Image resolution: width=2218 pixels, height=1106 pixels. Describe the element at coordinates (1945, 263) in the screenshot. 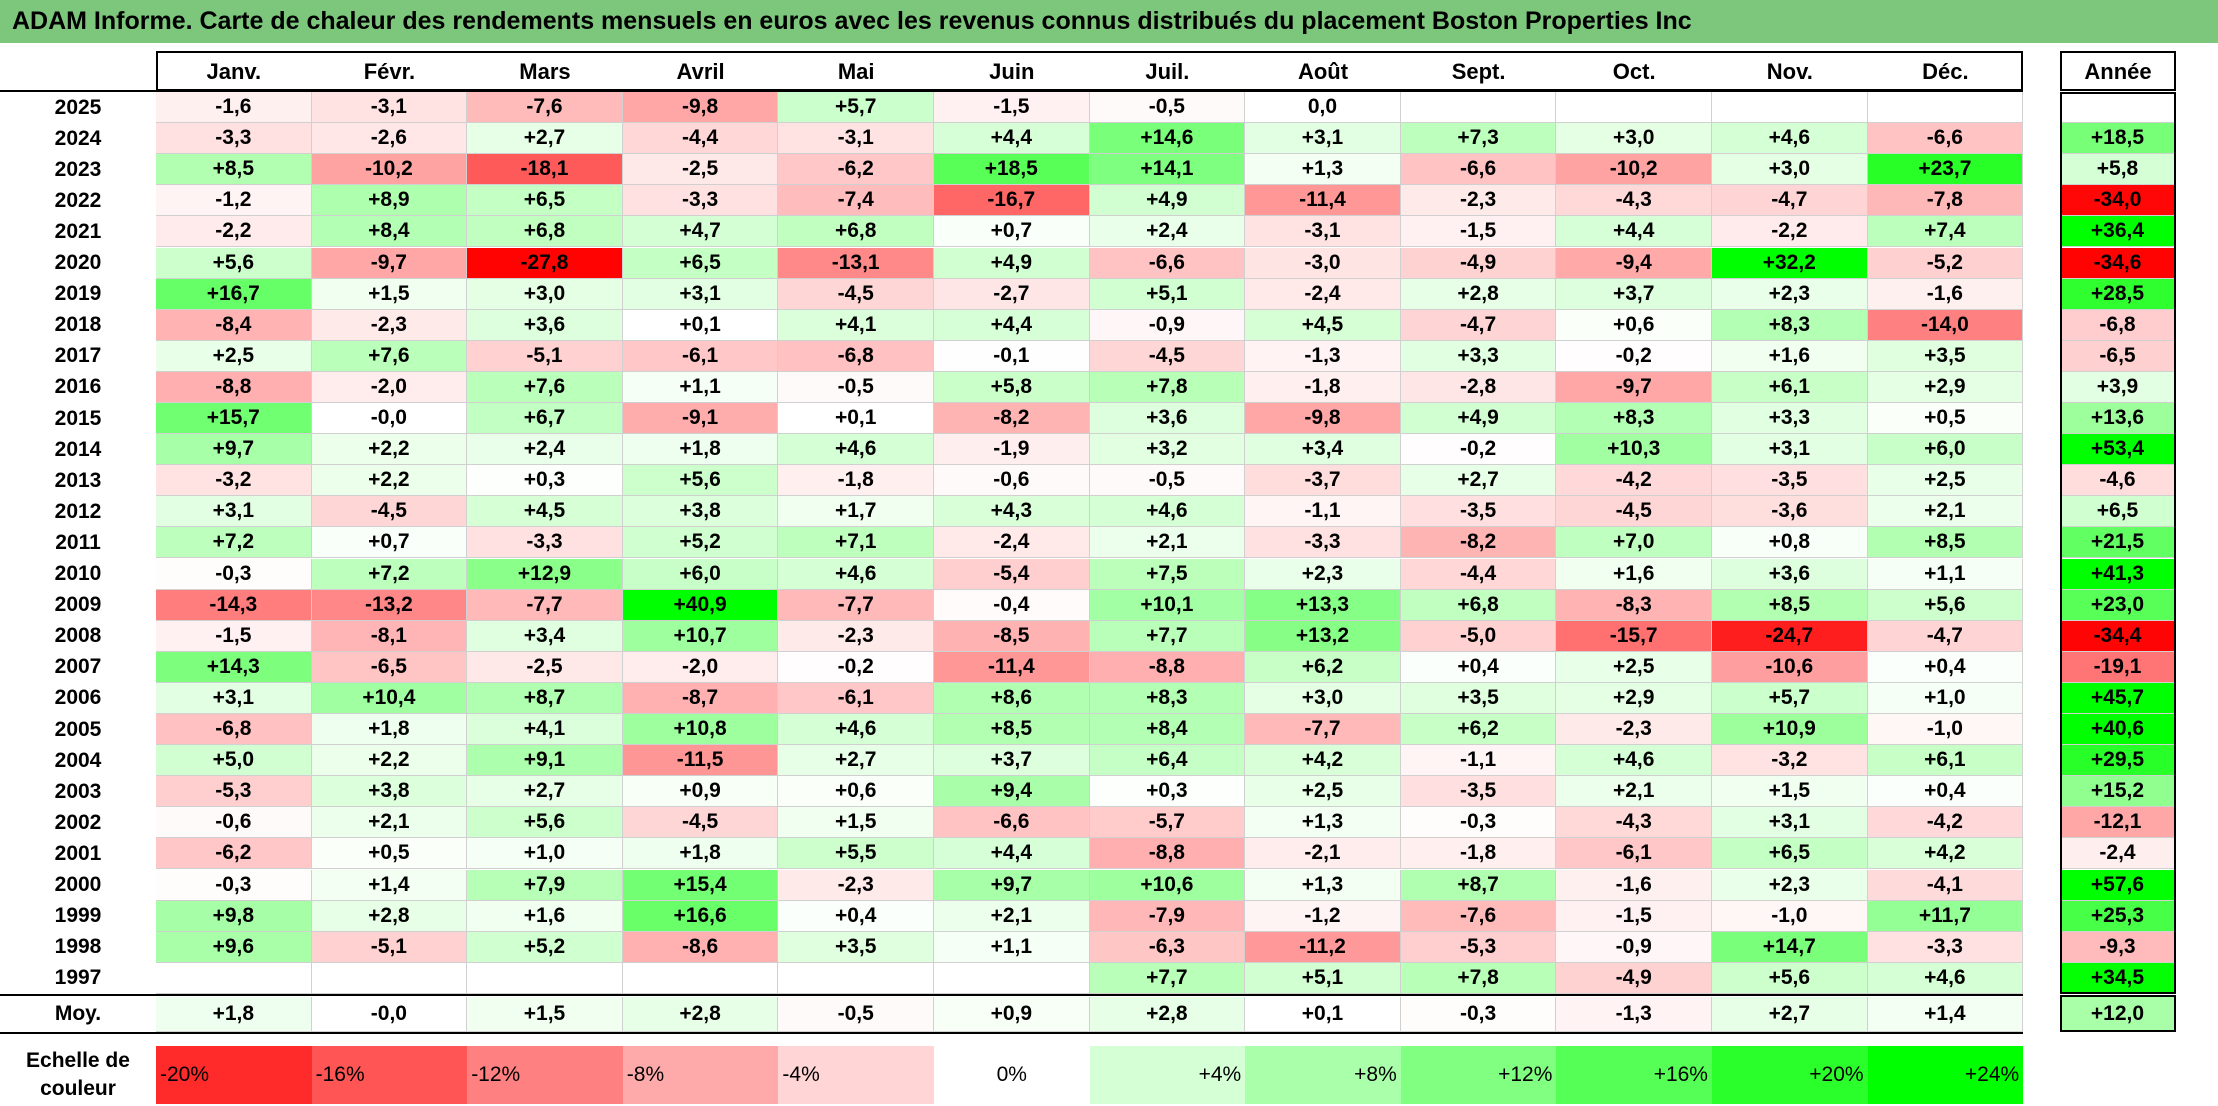

I see `heat-cell: -5,2` at that location.